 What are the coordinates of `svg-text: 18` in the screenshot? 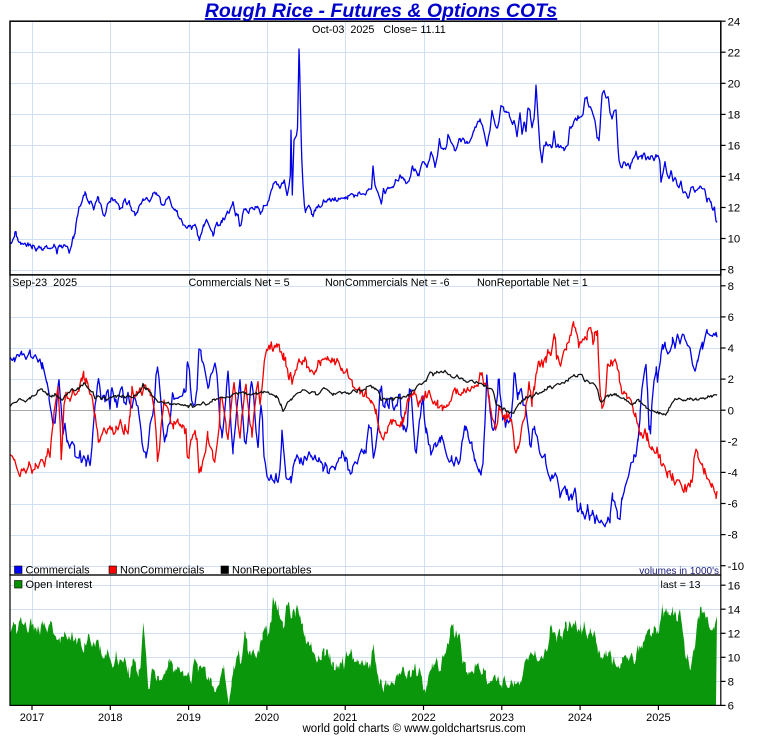 It's located at (734, 116).